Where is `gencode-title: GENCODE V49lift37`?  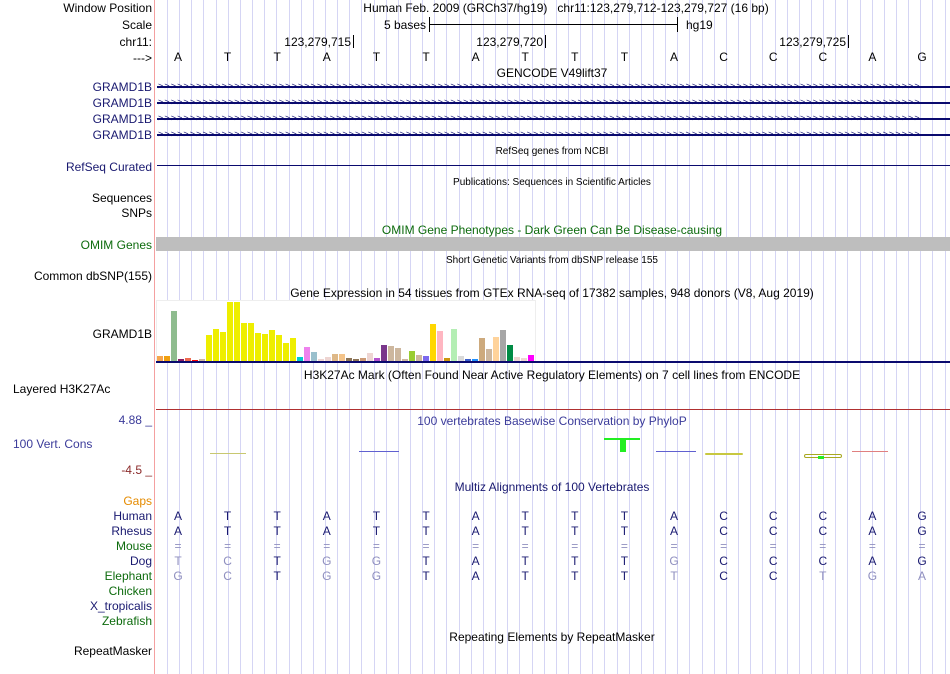 gencode-title: GENCODE V49lift37 is located at coordinates (552, 73).